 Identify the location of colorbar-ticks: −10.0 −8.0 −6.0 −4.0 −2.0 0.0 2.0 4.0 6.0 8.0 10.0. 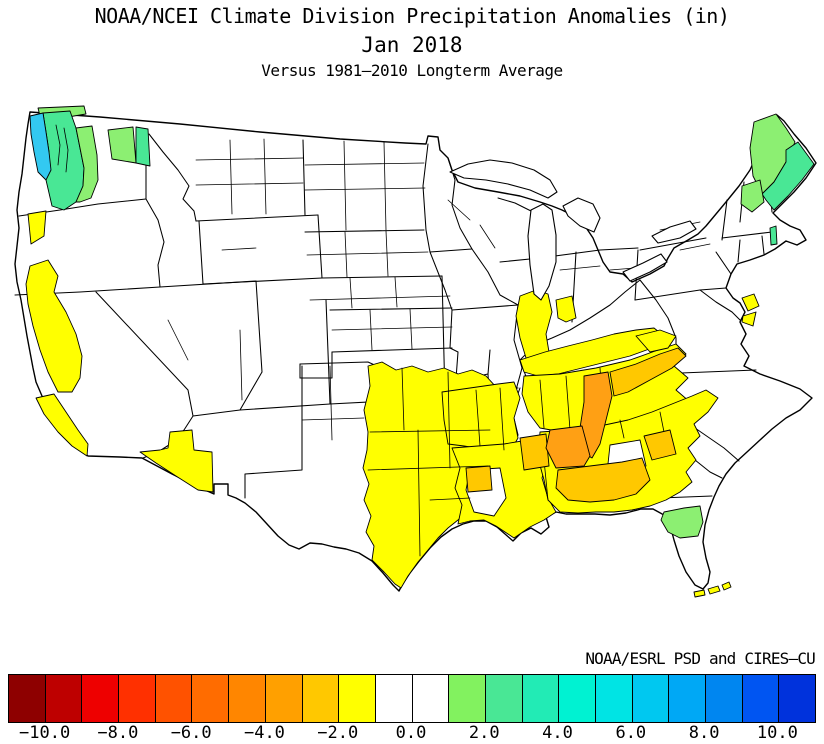
(411, 733).